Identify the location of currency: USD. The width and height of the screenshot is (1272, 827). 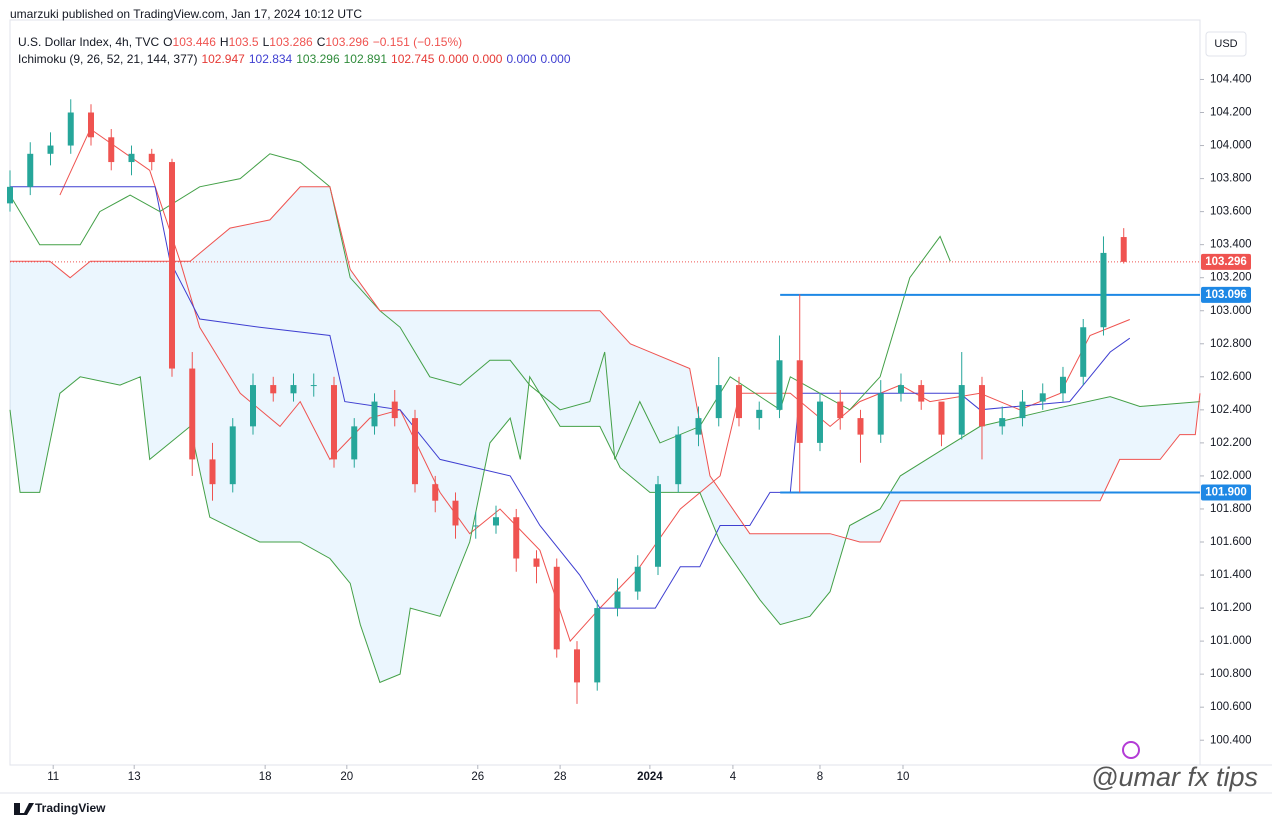
(1225, 44).